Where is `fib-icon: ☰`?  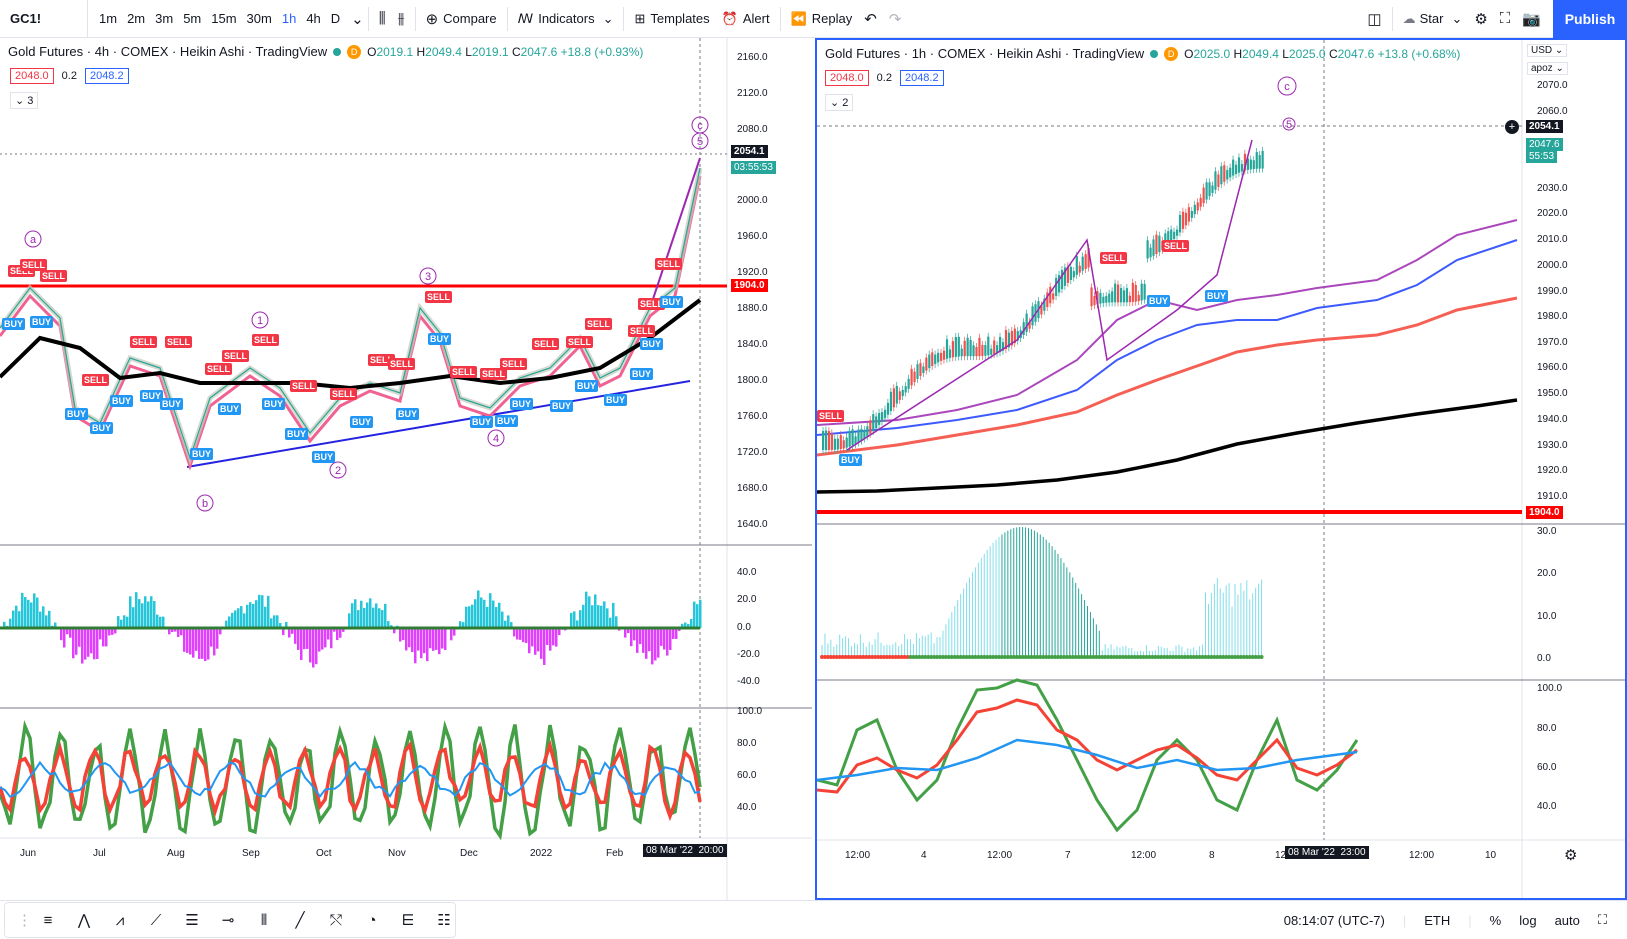 fib-icon: ☰ is located at coordinates (192, 920).